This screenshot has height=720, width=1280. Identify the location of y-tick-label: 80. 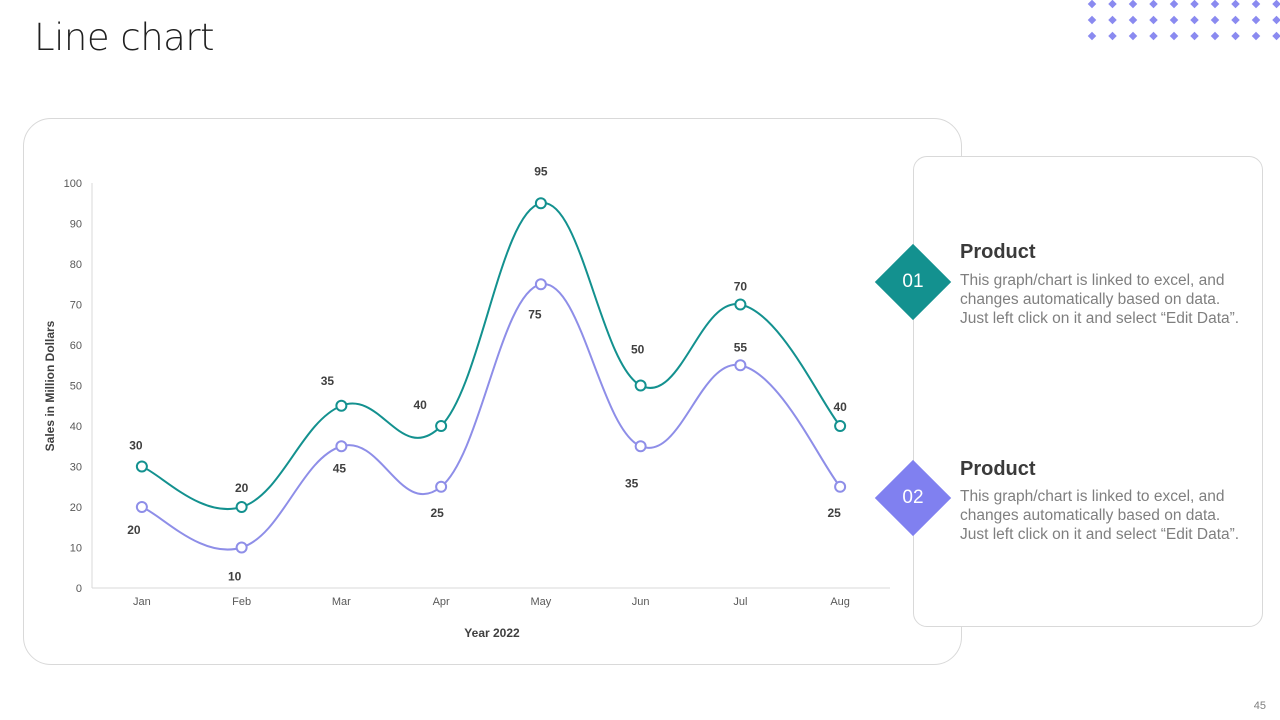
(76, 265).